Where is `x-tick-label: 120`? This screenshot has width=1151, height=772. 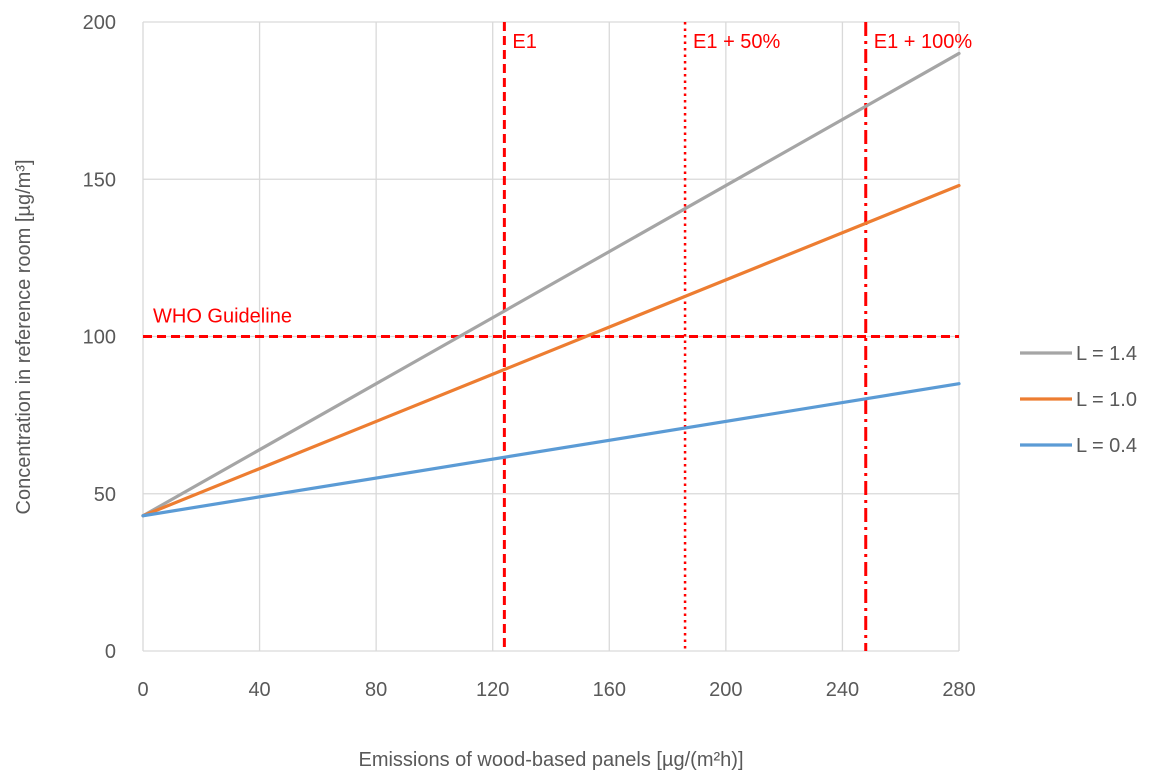
x-tick-label: 120 is located at coordinates (492, 690).